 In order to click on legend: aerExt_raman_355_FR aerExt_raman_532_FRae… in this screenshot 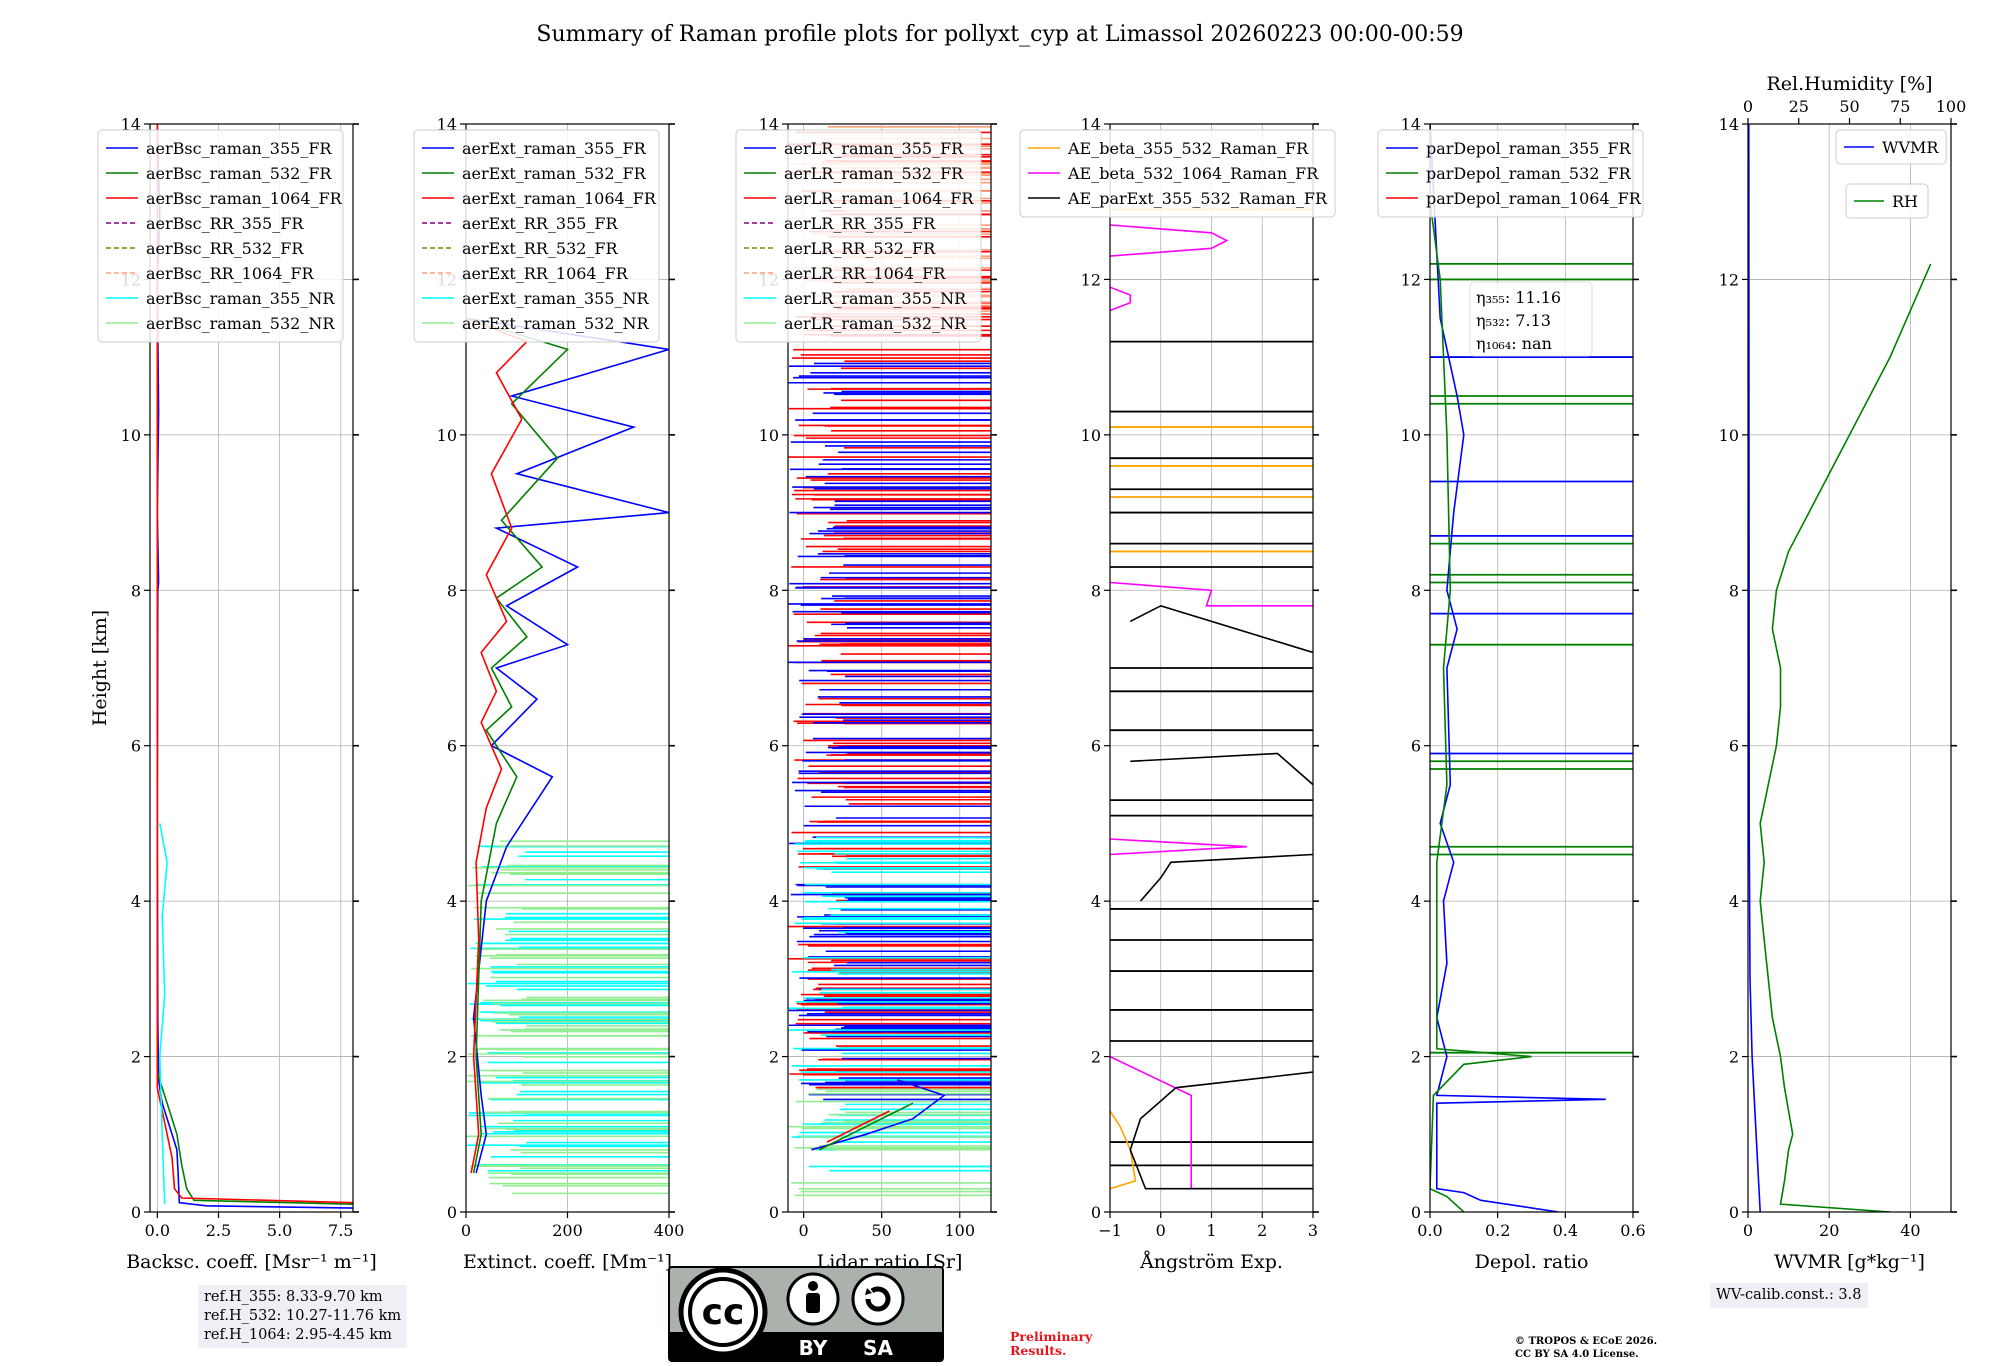, I will do `click(536, 236)`.